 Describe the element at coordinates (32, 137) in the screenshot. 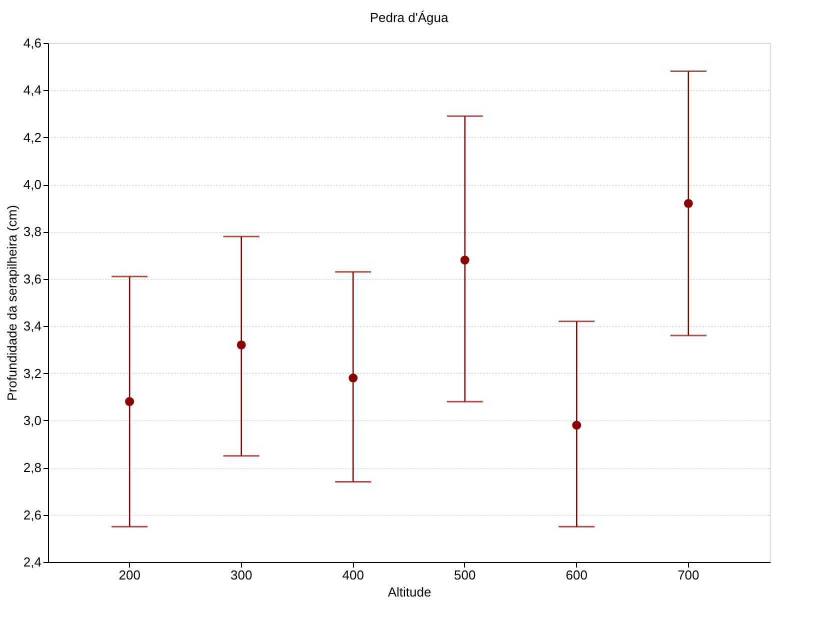

I see `y-tick-label: 4,2` at that location.